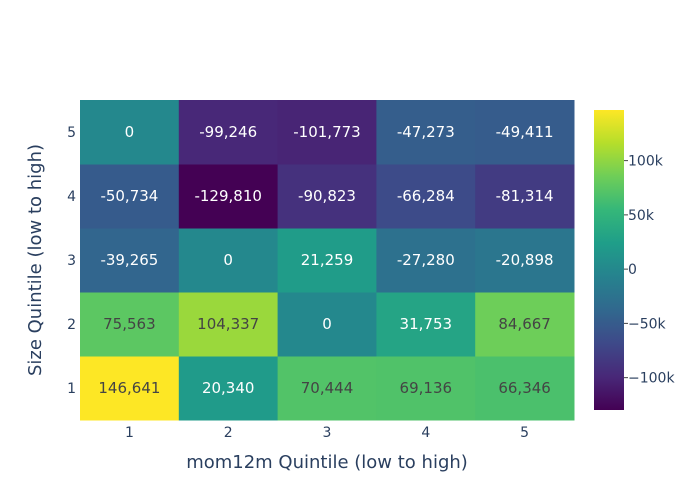 This screenshot has width=700, height=500. I want to click on cell-value-label: -20,898, so click(525, 260).